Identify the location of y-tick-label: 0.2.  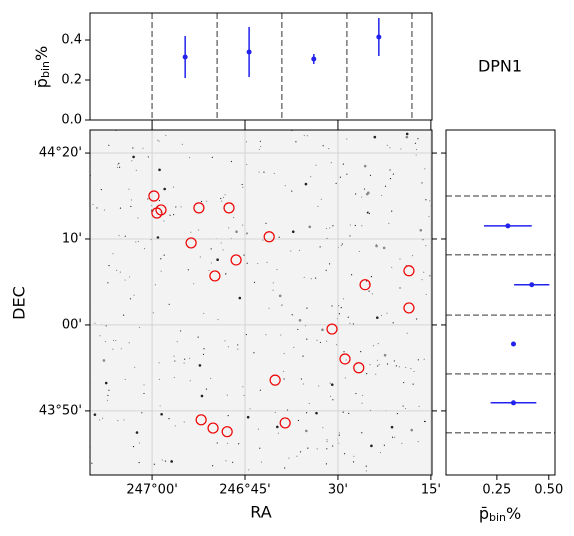
(71, 80).